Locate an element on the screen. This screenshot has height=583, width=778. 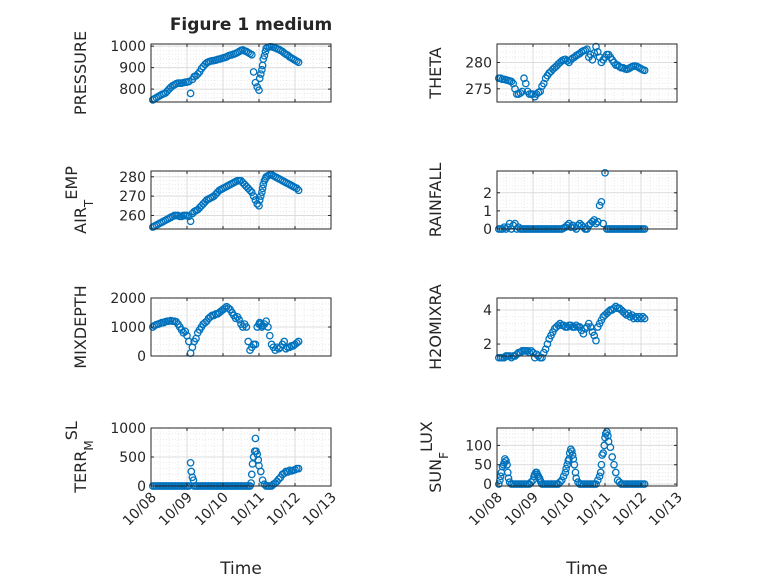
y-tick-label: 800 is located at coordinates (132, 90).